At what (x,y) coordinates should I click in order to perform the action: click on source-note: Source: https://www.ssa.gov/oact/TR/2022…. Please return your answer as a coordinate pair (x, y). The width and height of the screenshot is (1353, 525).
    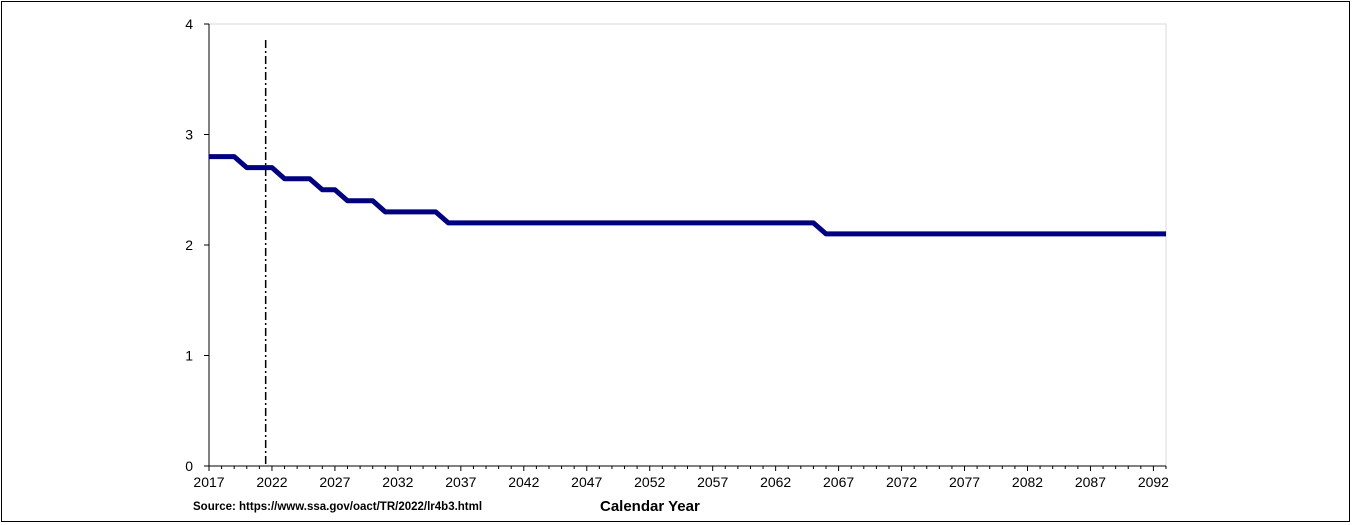
    Looking at the image, I should click on (338, 507).